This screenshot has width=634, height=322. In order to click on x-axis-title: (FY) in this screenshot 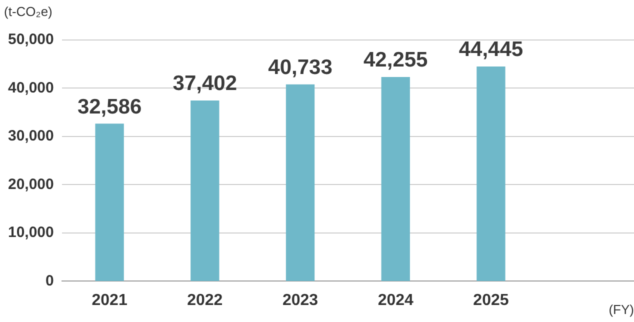, I will do `click(621, 309)`.